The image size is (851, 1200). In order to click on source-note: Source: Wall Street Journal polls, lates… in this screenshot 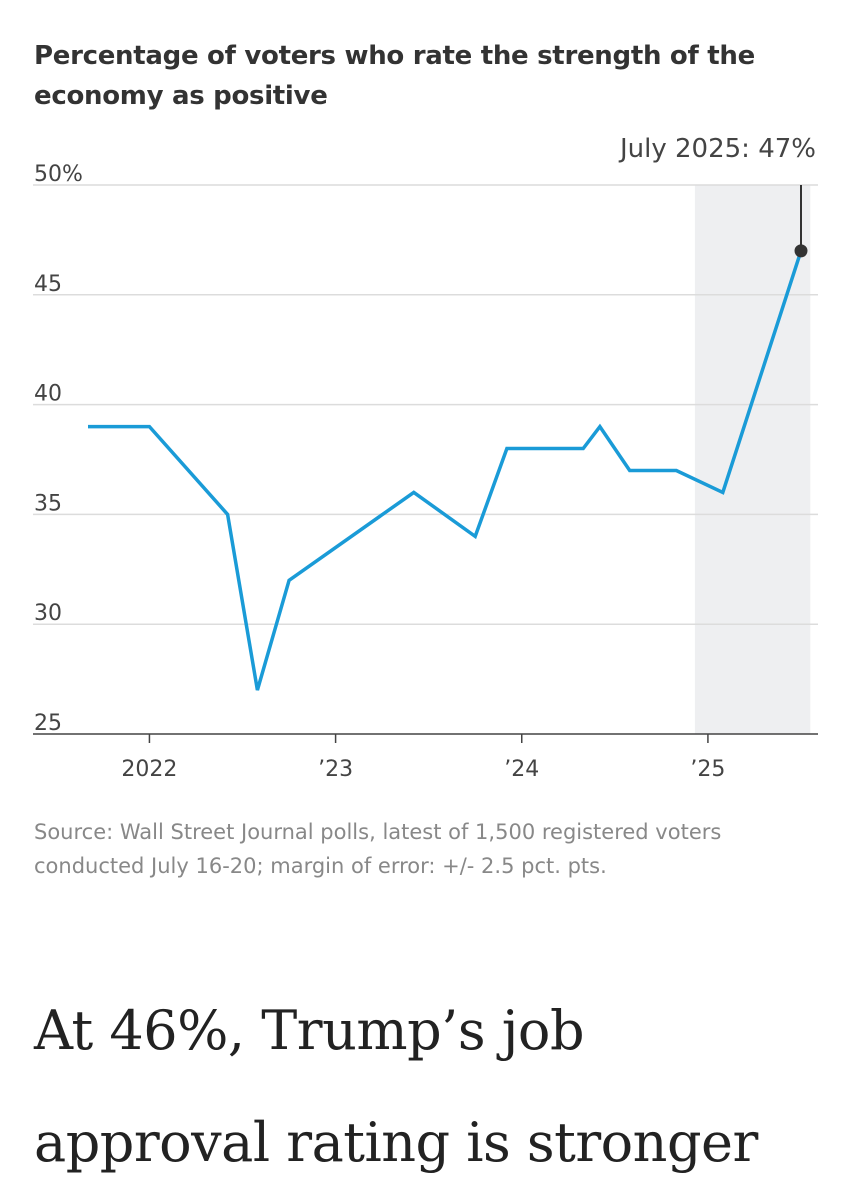, I will do `click(378, 849)`.